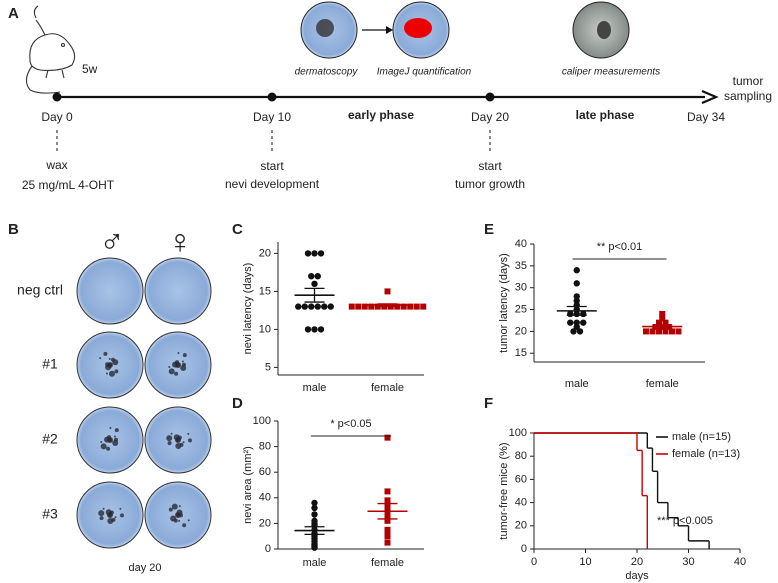 This screenshot has height=583, width=778. I want to click on caption: day 20, so click(144, 568).